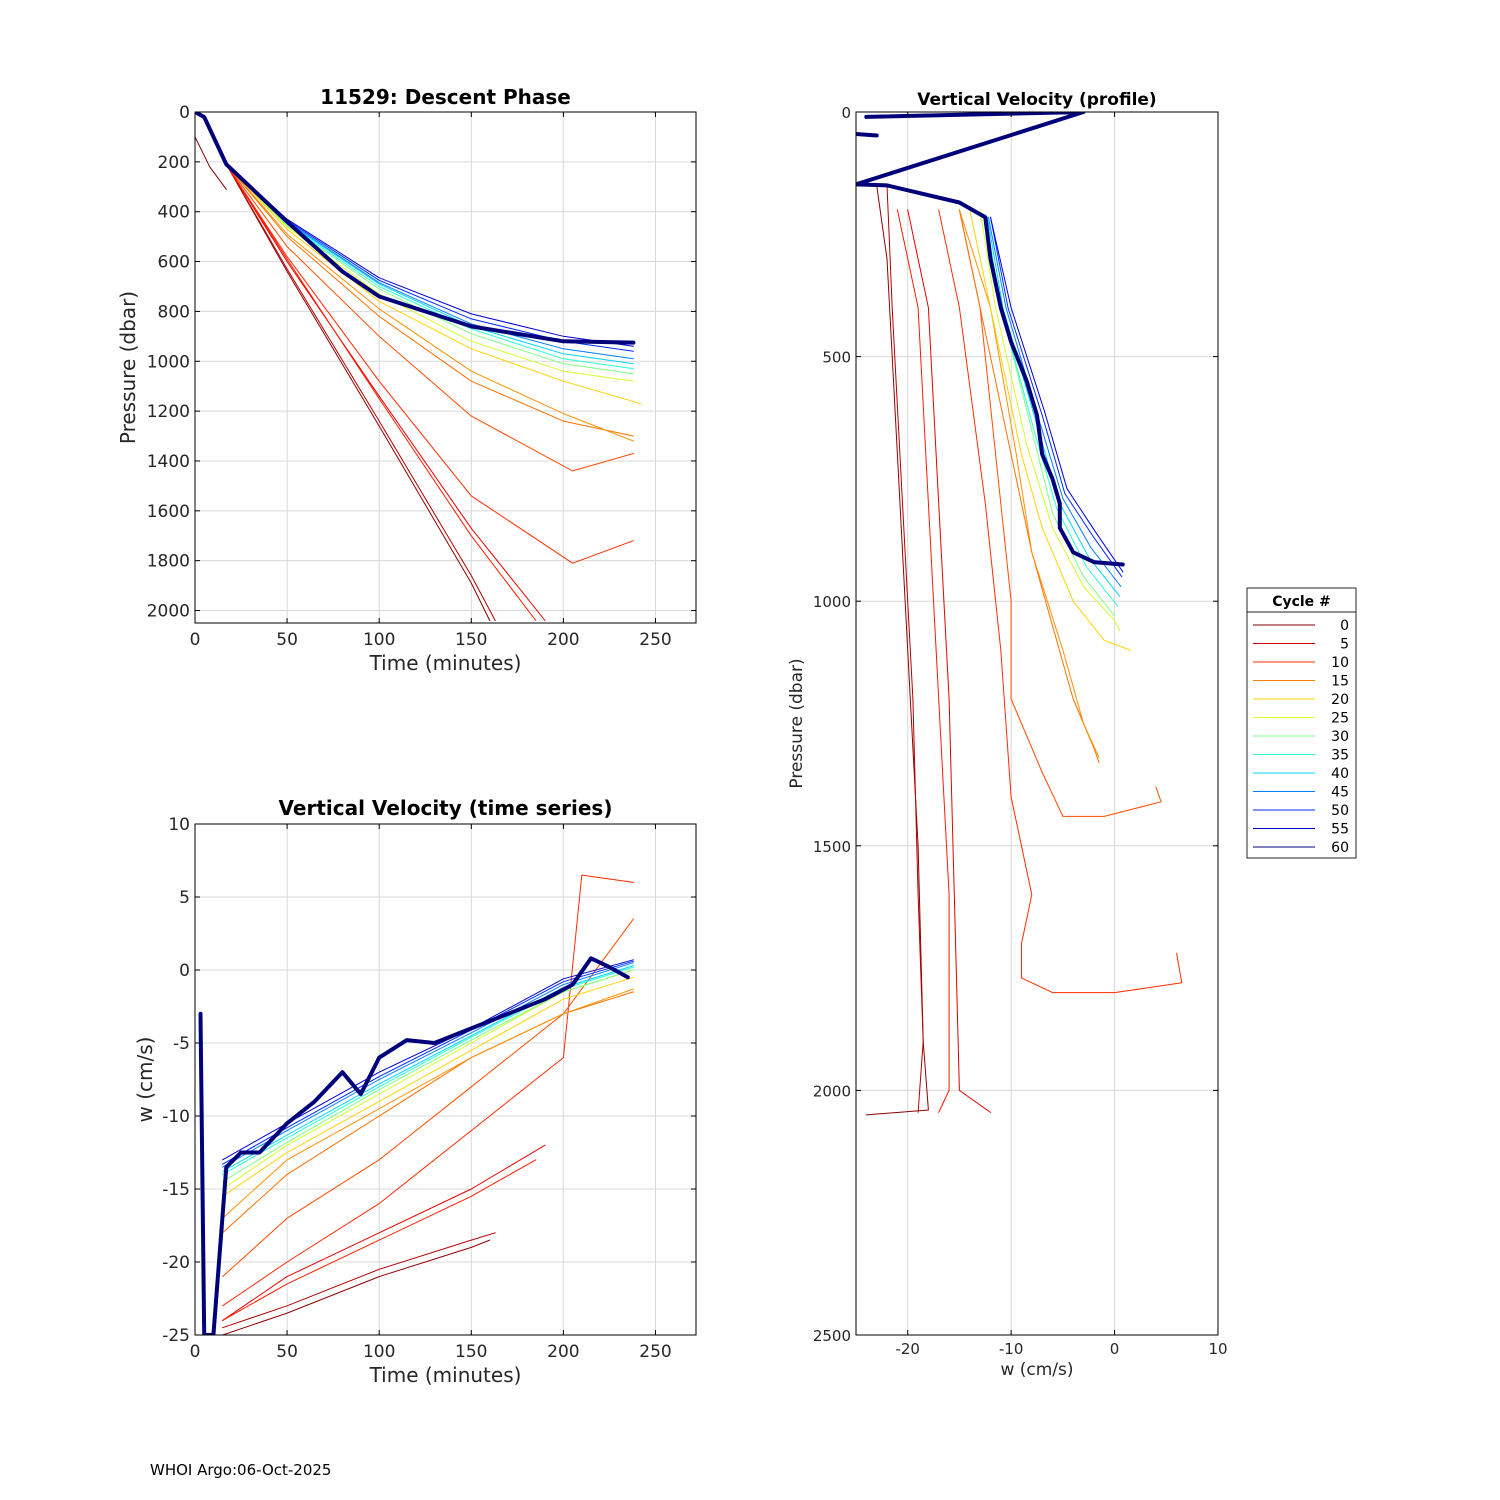 The height and width of the screenshot is (1500, 1500). What do you see at coordinates (1340, 737) in the screenshot?
I see `legend-label-30: 30` at bounding box center [1340, 737].